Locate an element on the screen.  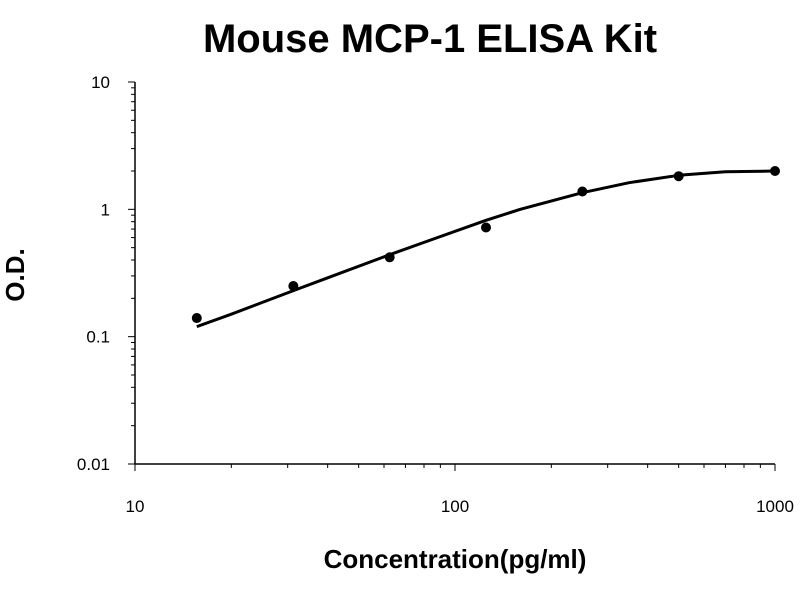
y-axis-label: O.D. is located at coordinates (15, 274).